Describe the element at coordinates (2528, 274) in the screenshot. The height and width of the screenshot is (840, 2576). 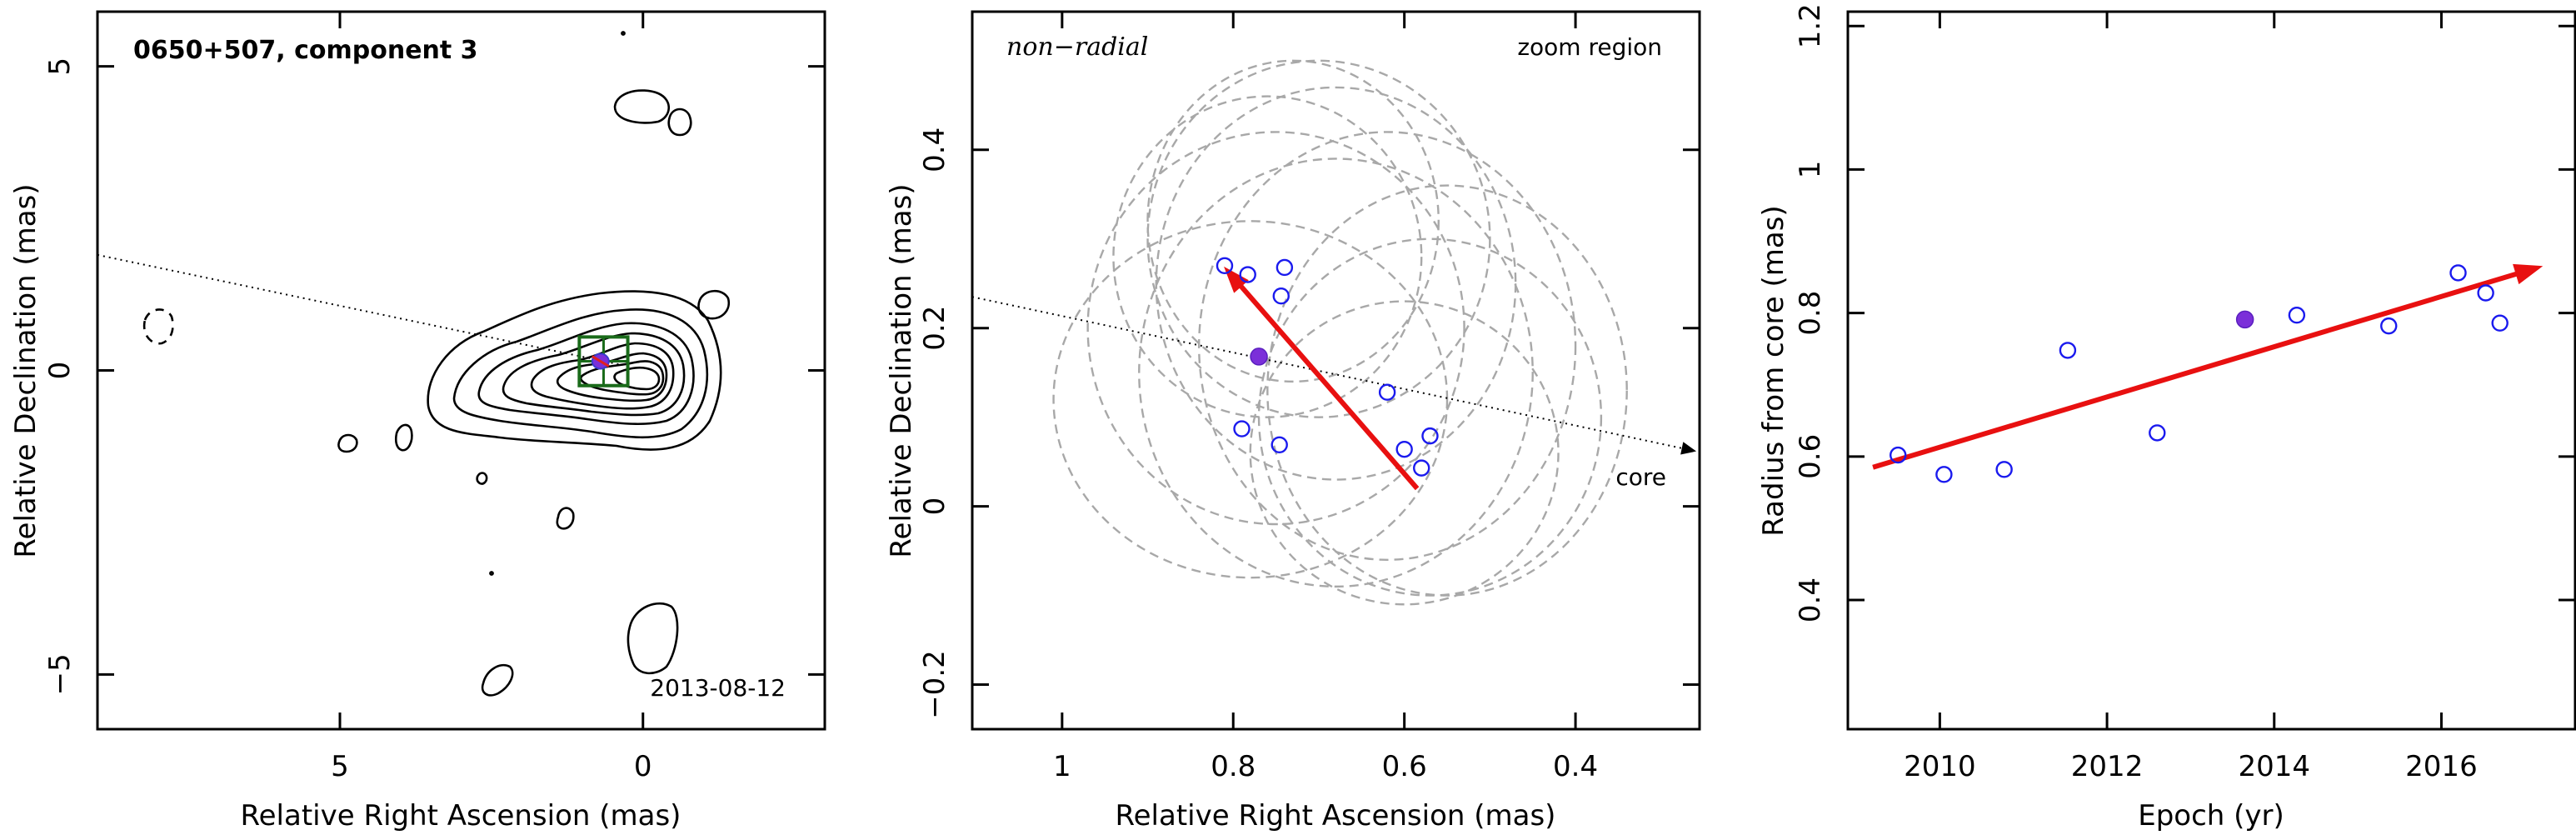
I see `trend-arrowhead` at that location.